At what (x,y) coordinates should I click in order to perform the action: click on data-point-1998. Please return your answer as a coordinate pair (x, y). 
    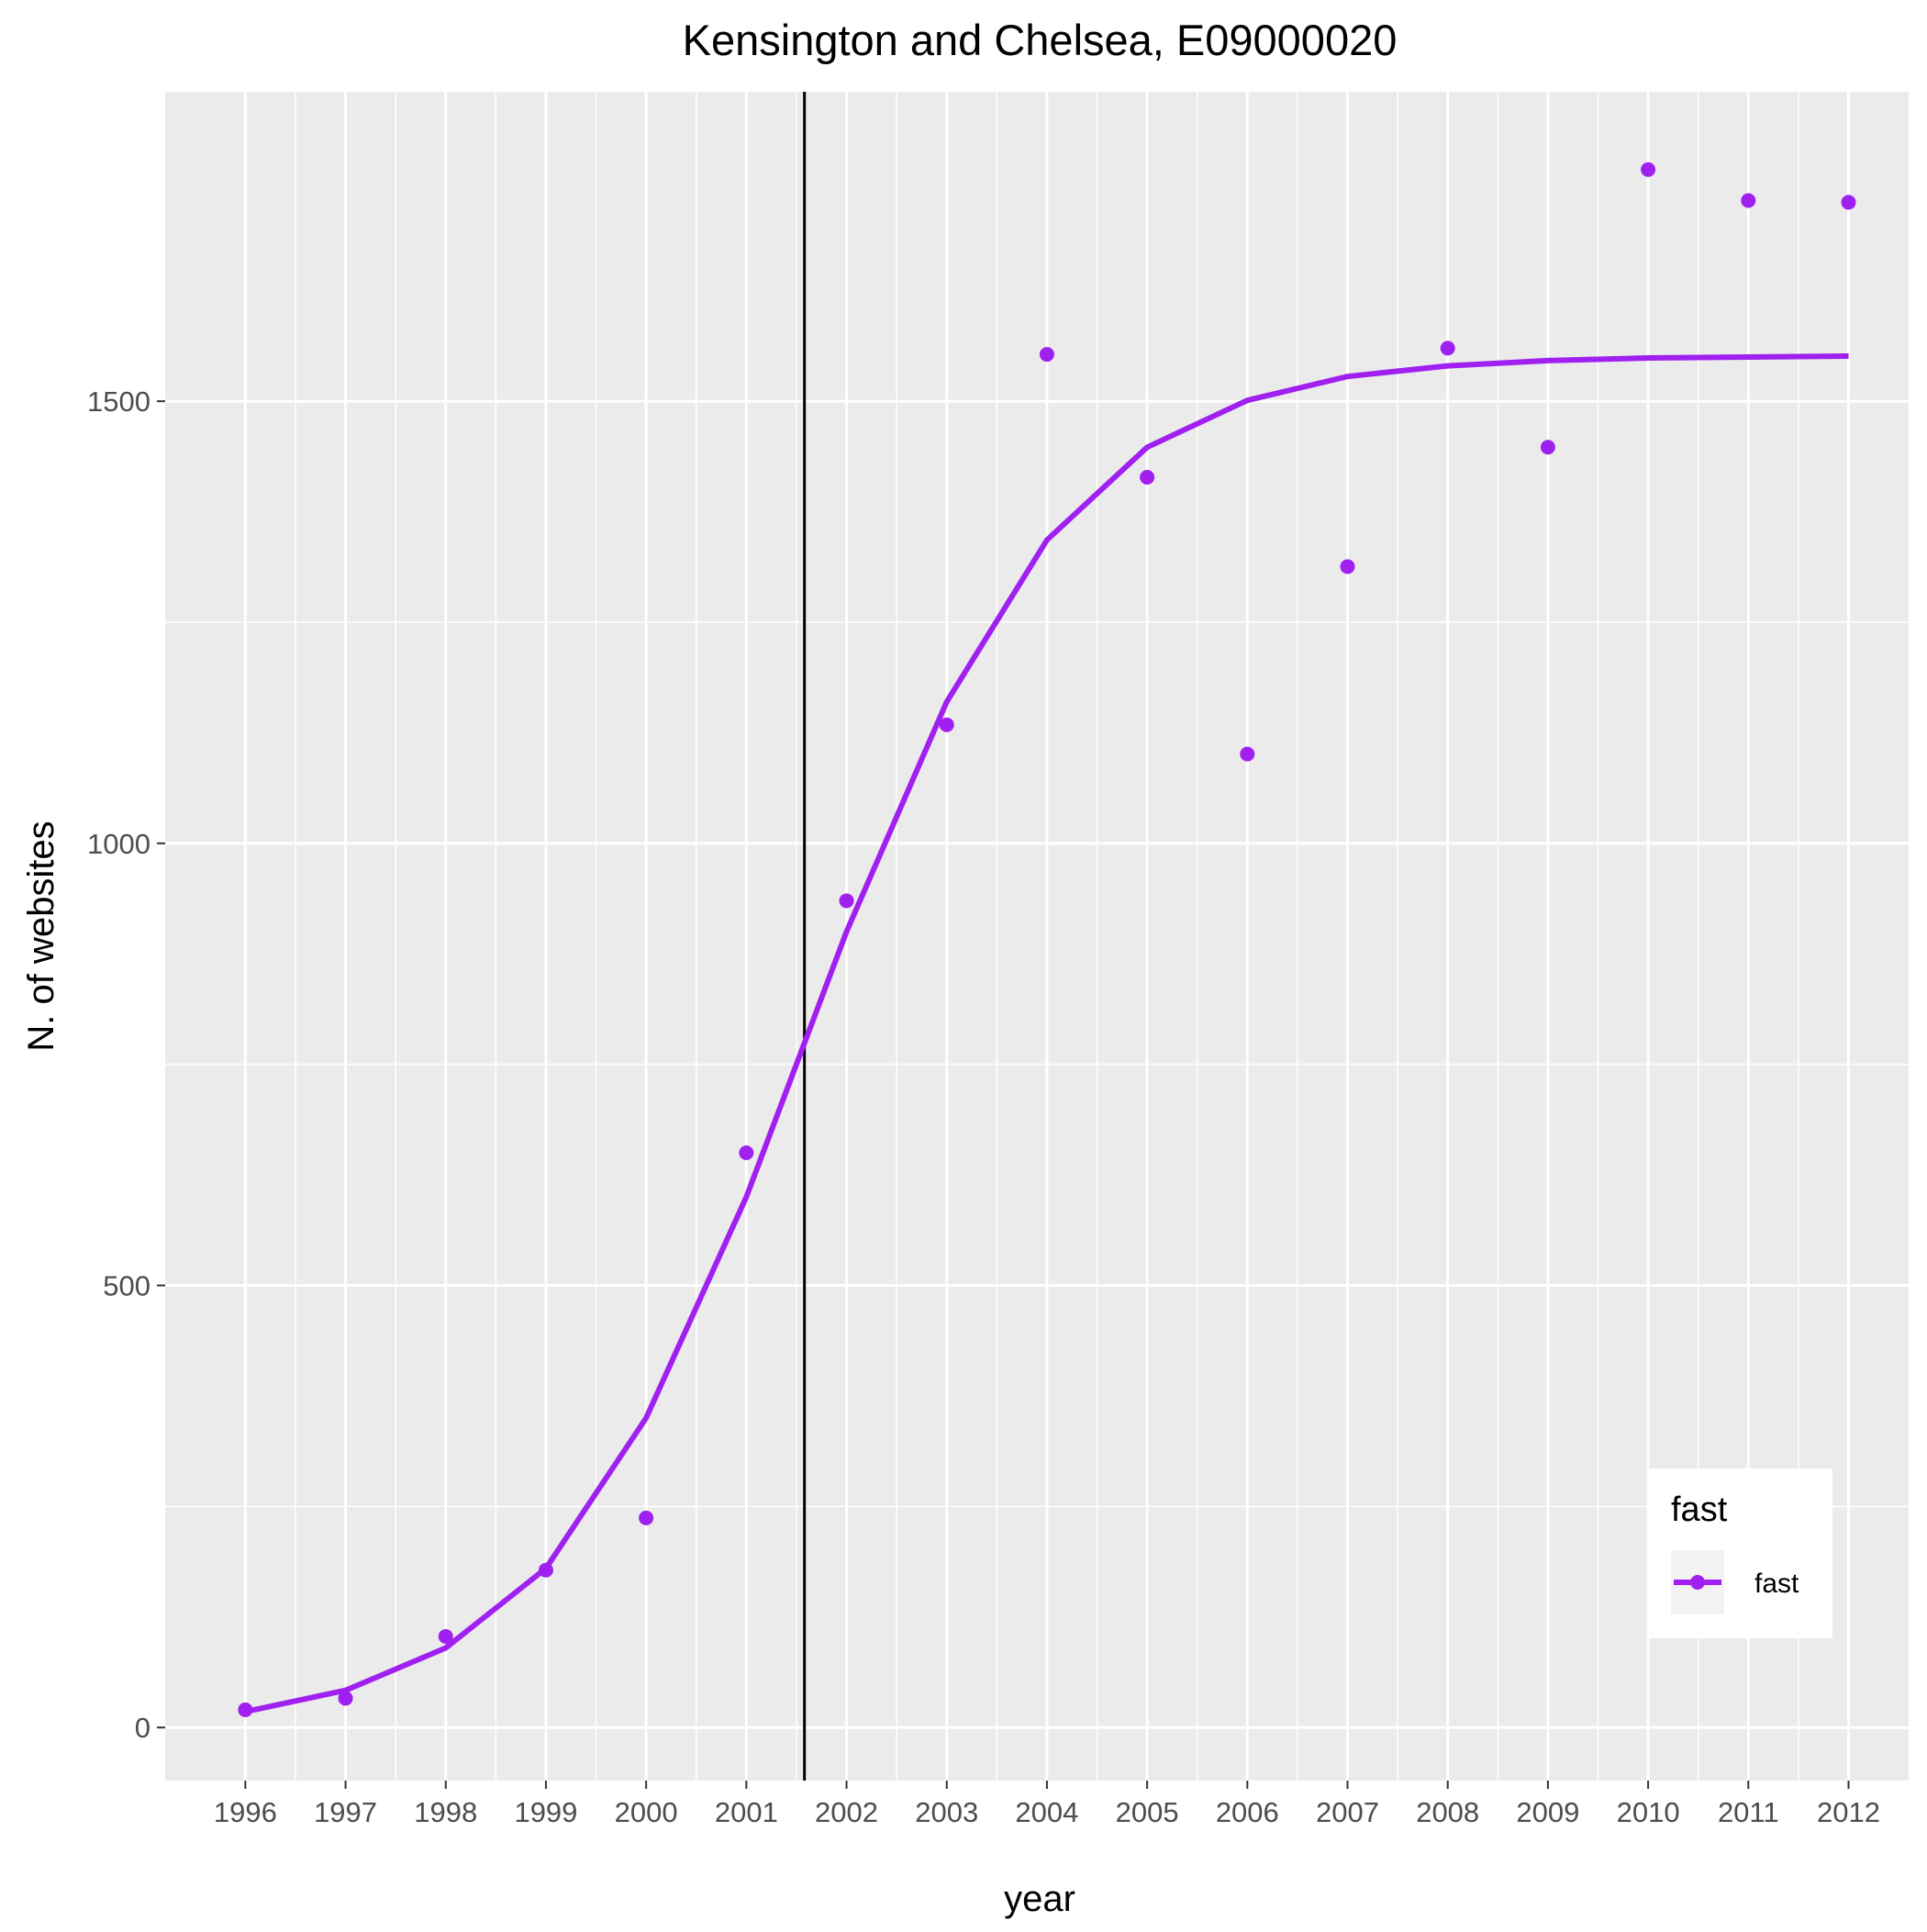
    Looking at the image, I should click on (445, 1636).